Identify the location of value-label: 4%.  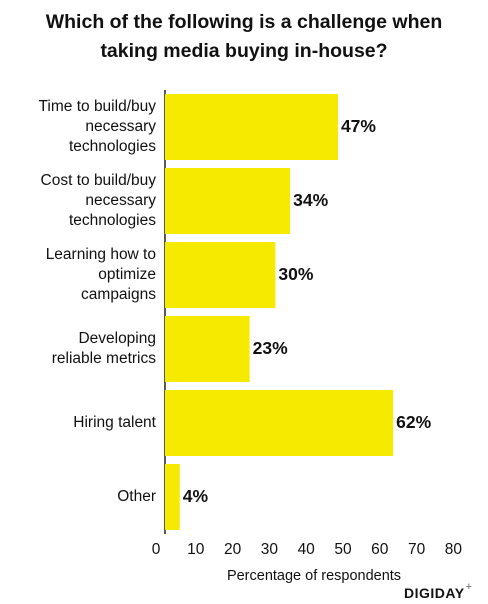
(195, 496).